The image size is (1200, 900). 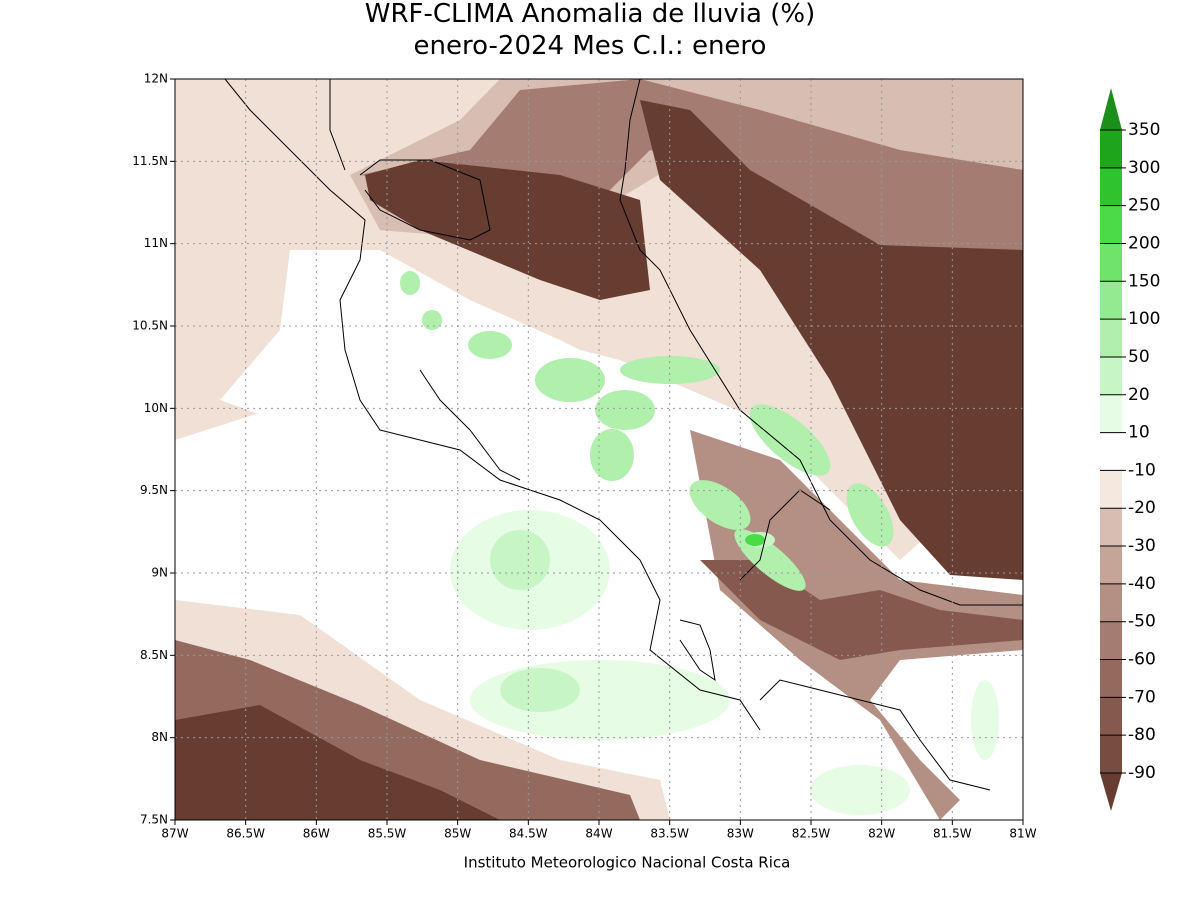 What do you see at coordinates (150, 161) in the screenshot?
I see `y-tick-label: 11.5N` at bounding box center [150, 161].